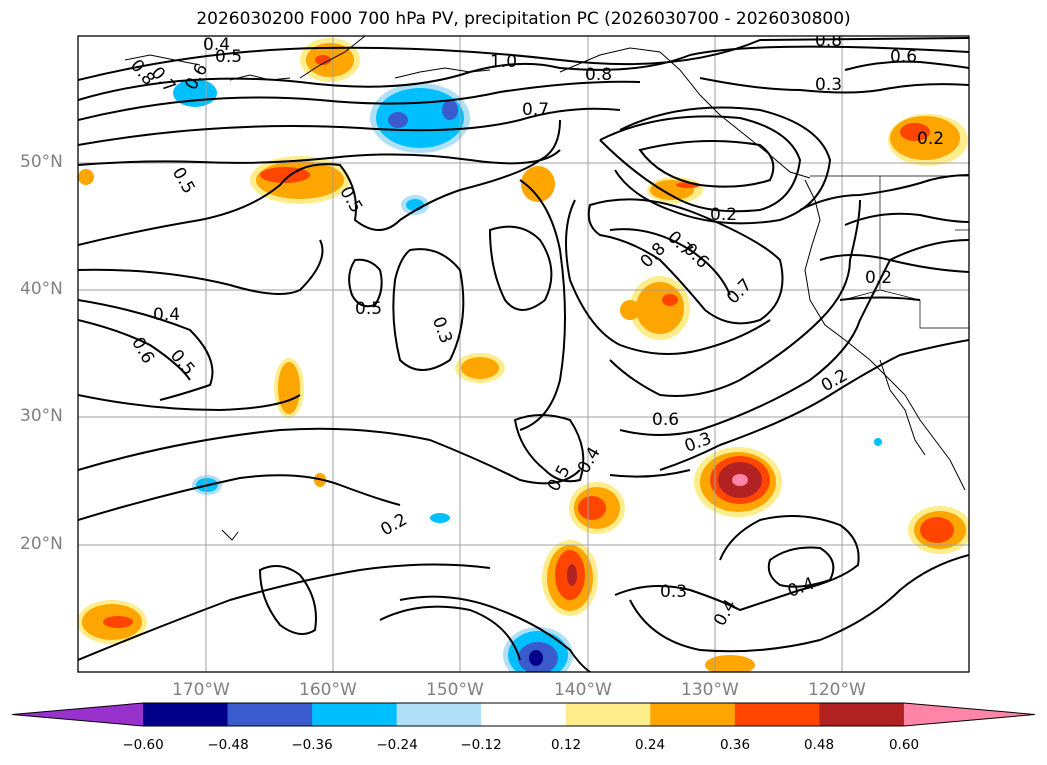  What do you see at coordinates (201, 690) in the screenshot?
I see `lon-tick: 170°W` at bounding box center [201, 690].